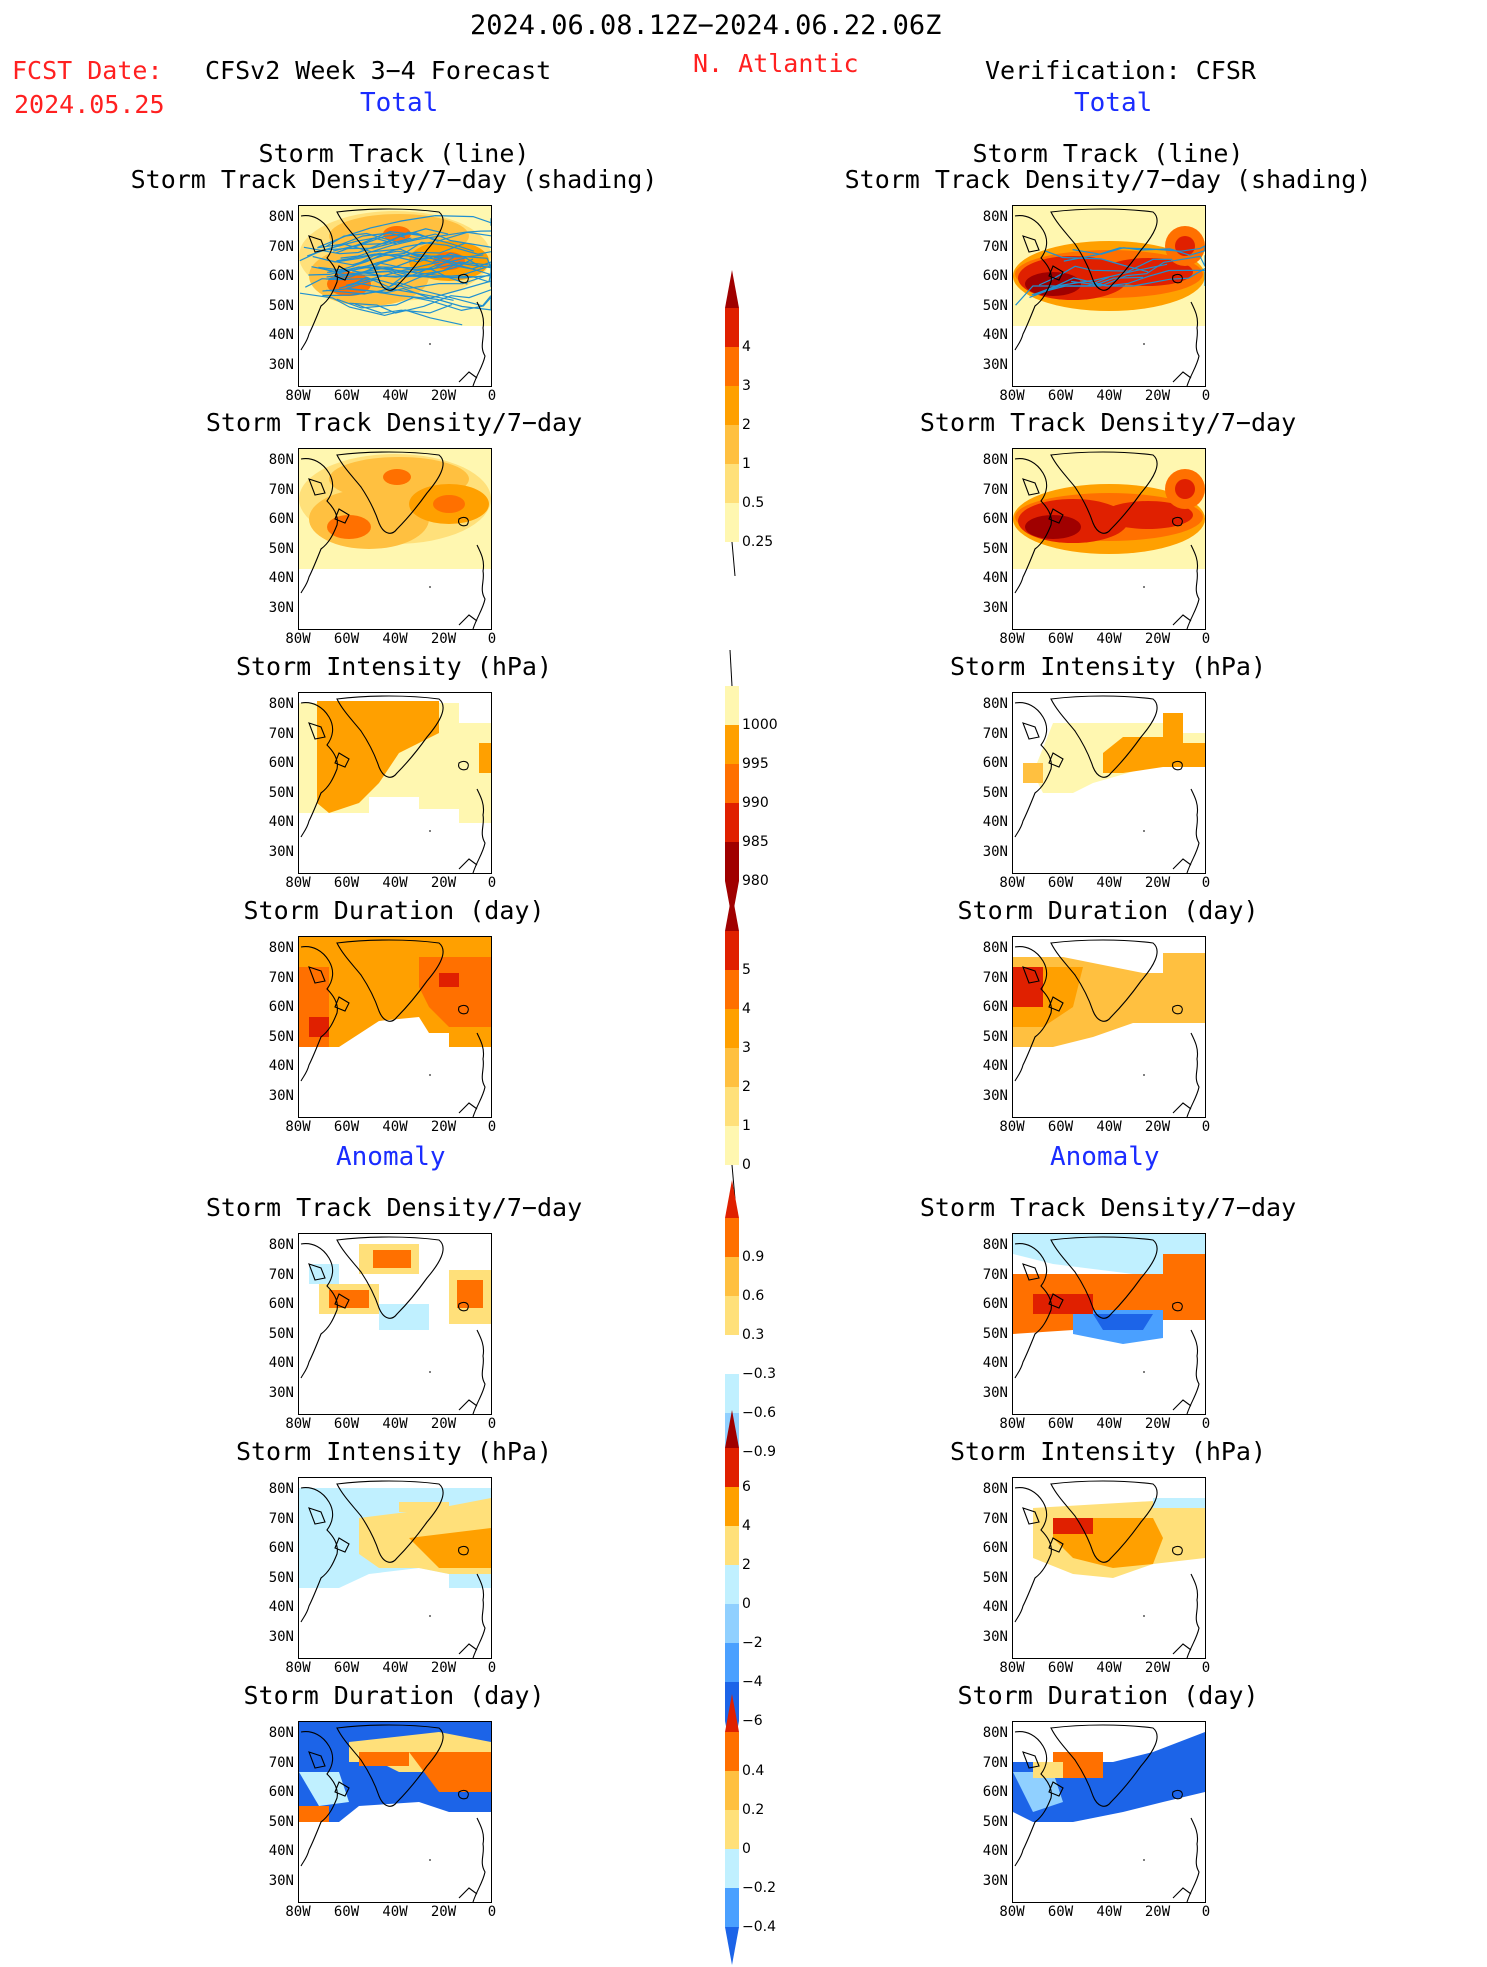 The height and width of the screenshot is (1967, 1487). What do you see at coordinates (346, 883) in the screenshot?
I see `lon-label-forecast-r2: 60W` at bounding box center [346, 883].